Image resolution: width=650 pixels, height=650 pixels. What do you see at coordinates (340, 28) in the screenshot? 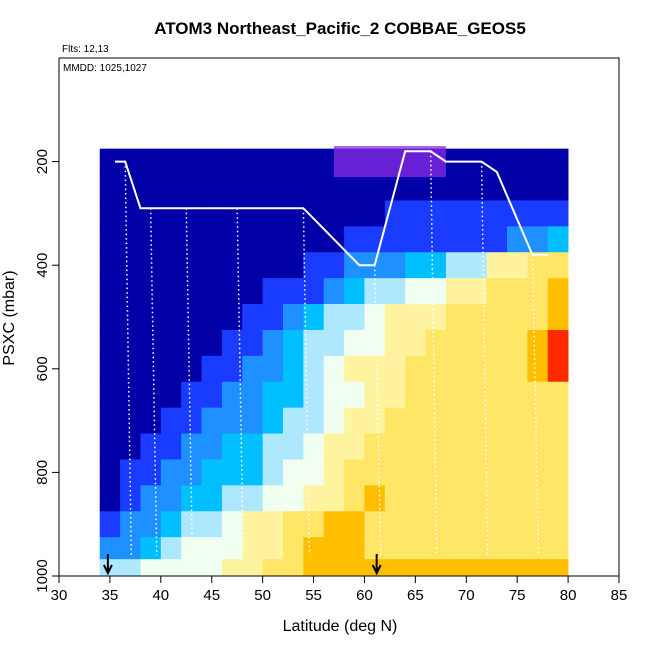
I see `chart-title: ATOM3 Northeast_Pacific_2 COBBAE_GEOS5` at bounding box center [340, 28].